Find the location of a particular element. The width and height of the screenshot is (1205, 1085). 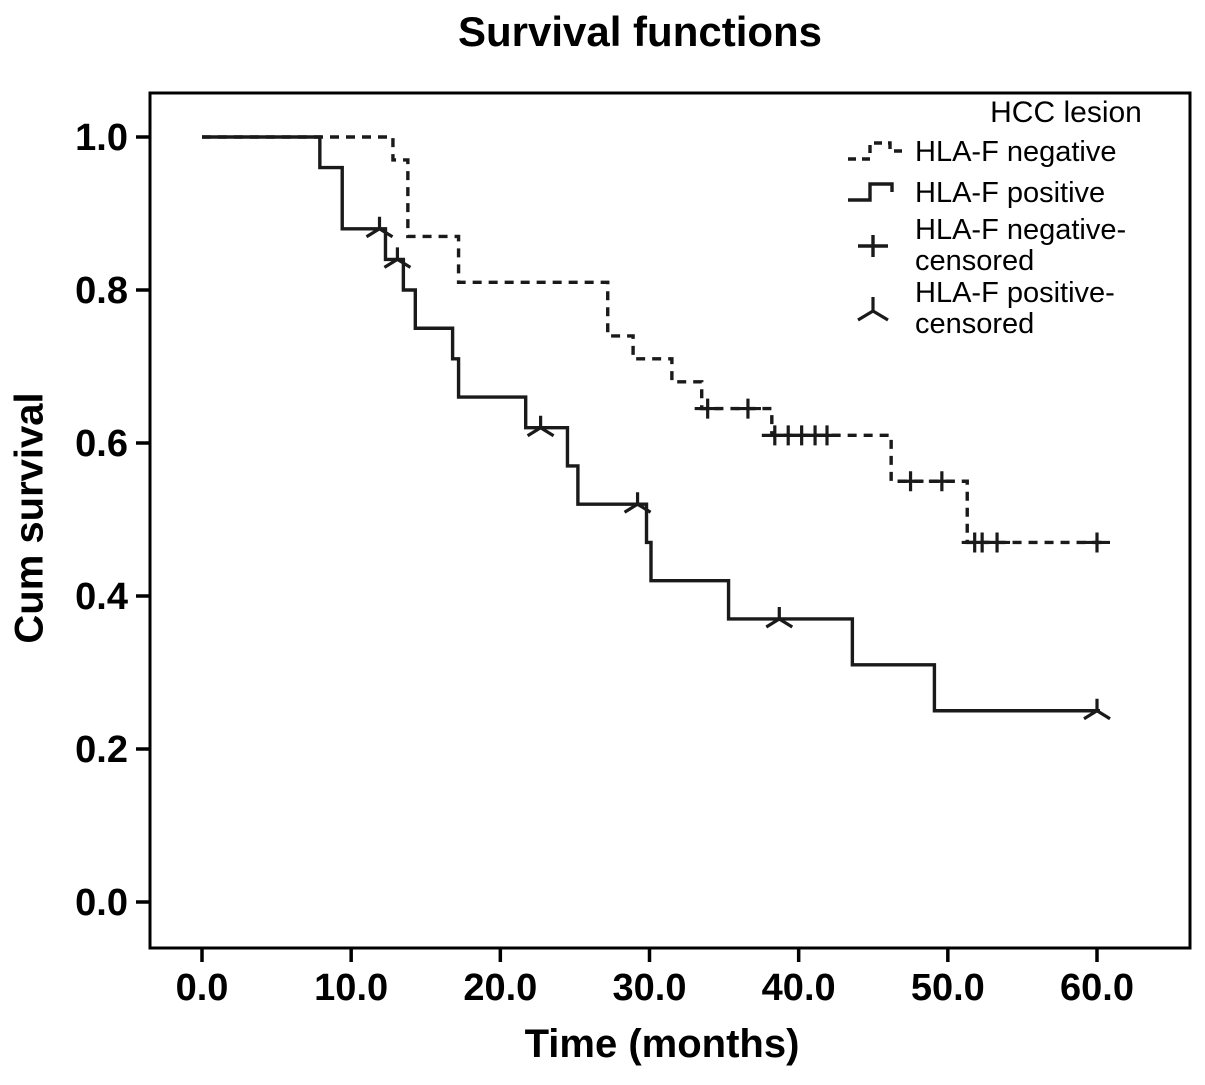

x-tick-label: 20.0 is located at coordinates (500, 988).